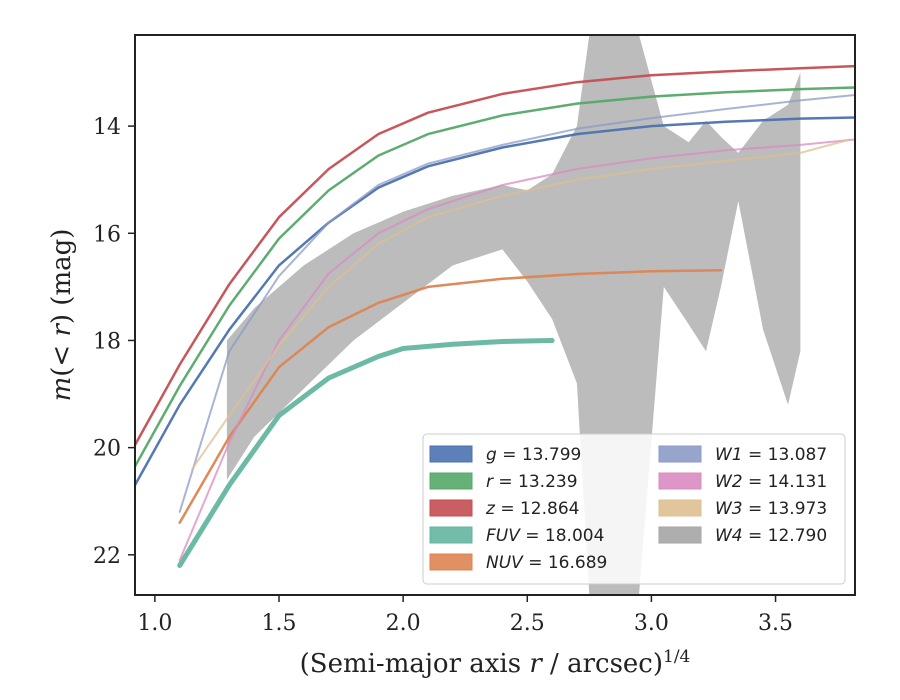 This screenshot has width=900, height=700. I want to click on legend-swatch-g, so click(451, 454).